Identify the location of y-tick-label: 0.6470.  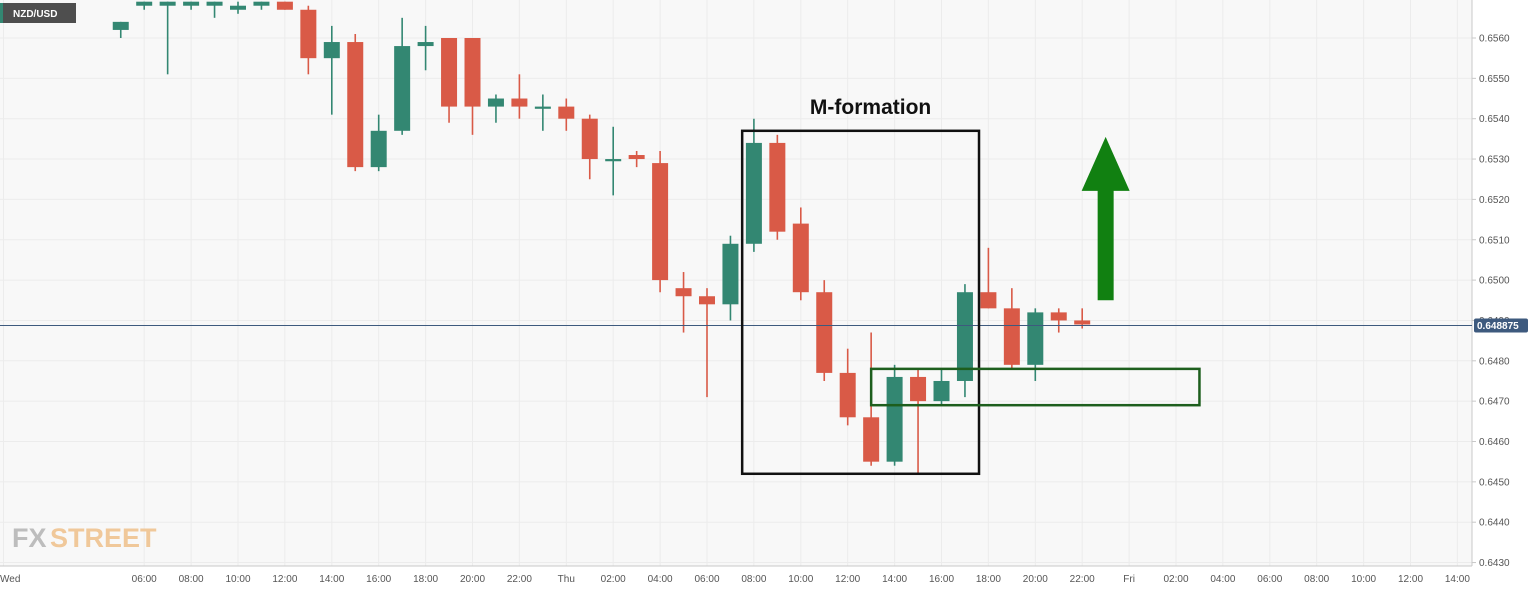
(1494, 402).